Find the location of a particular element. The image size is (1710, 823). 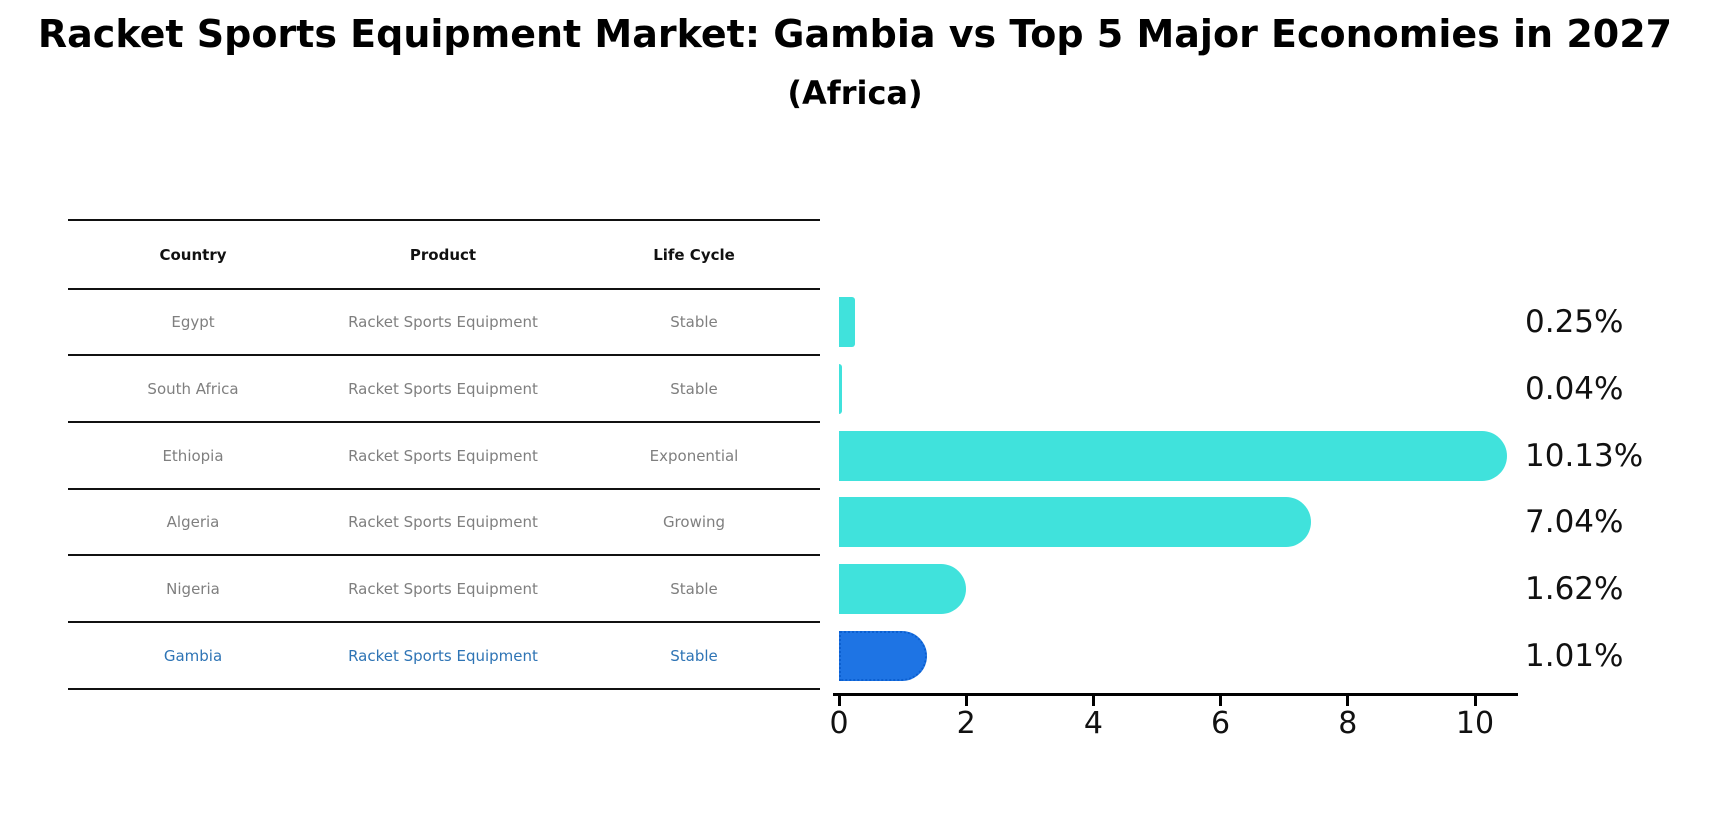

life-cycle-cell: Growing is located at coordinates (694, 522).